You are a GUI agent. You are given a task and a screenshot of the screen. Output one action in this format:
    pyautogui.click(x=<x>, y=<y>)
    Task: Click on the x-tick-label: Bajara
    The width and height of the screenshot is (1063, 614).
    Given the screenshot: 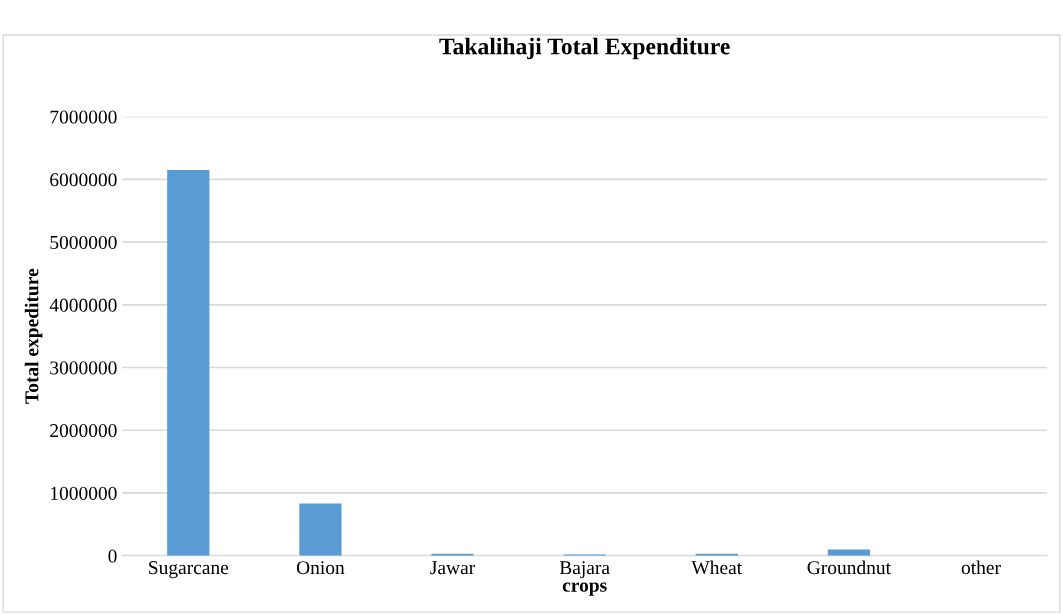 What is the action you would take?
    pyautogui.click(x=584, y=570)
    